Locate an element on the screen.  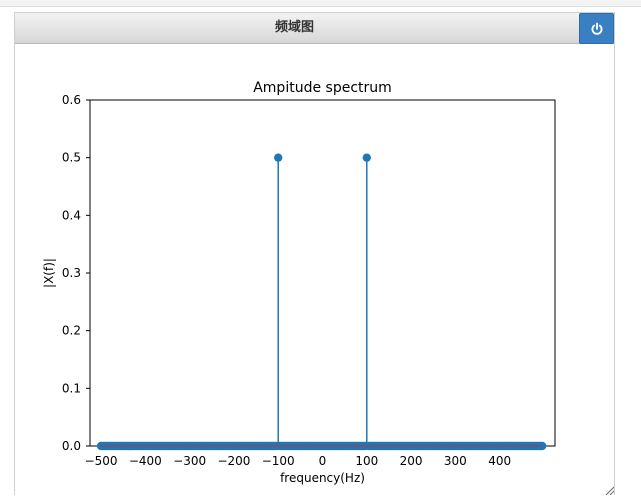
x-tick-label: −500 is located at coordinates (101, 461).